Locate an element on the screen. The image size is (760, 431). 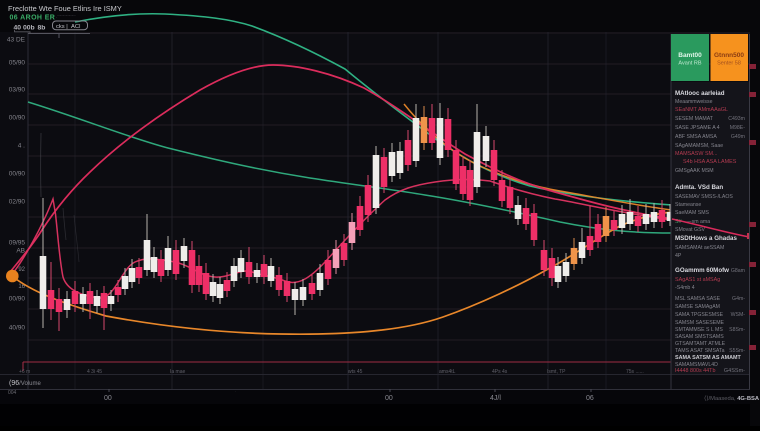
svg-text: MSDtHows a Ghadas is located at coordinates (706, 238).